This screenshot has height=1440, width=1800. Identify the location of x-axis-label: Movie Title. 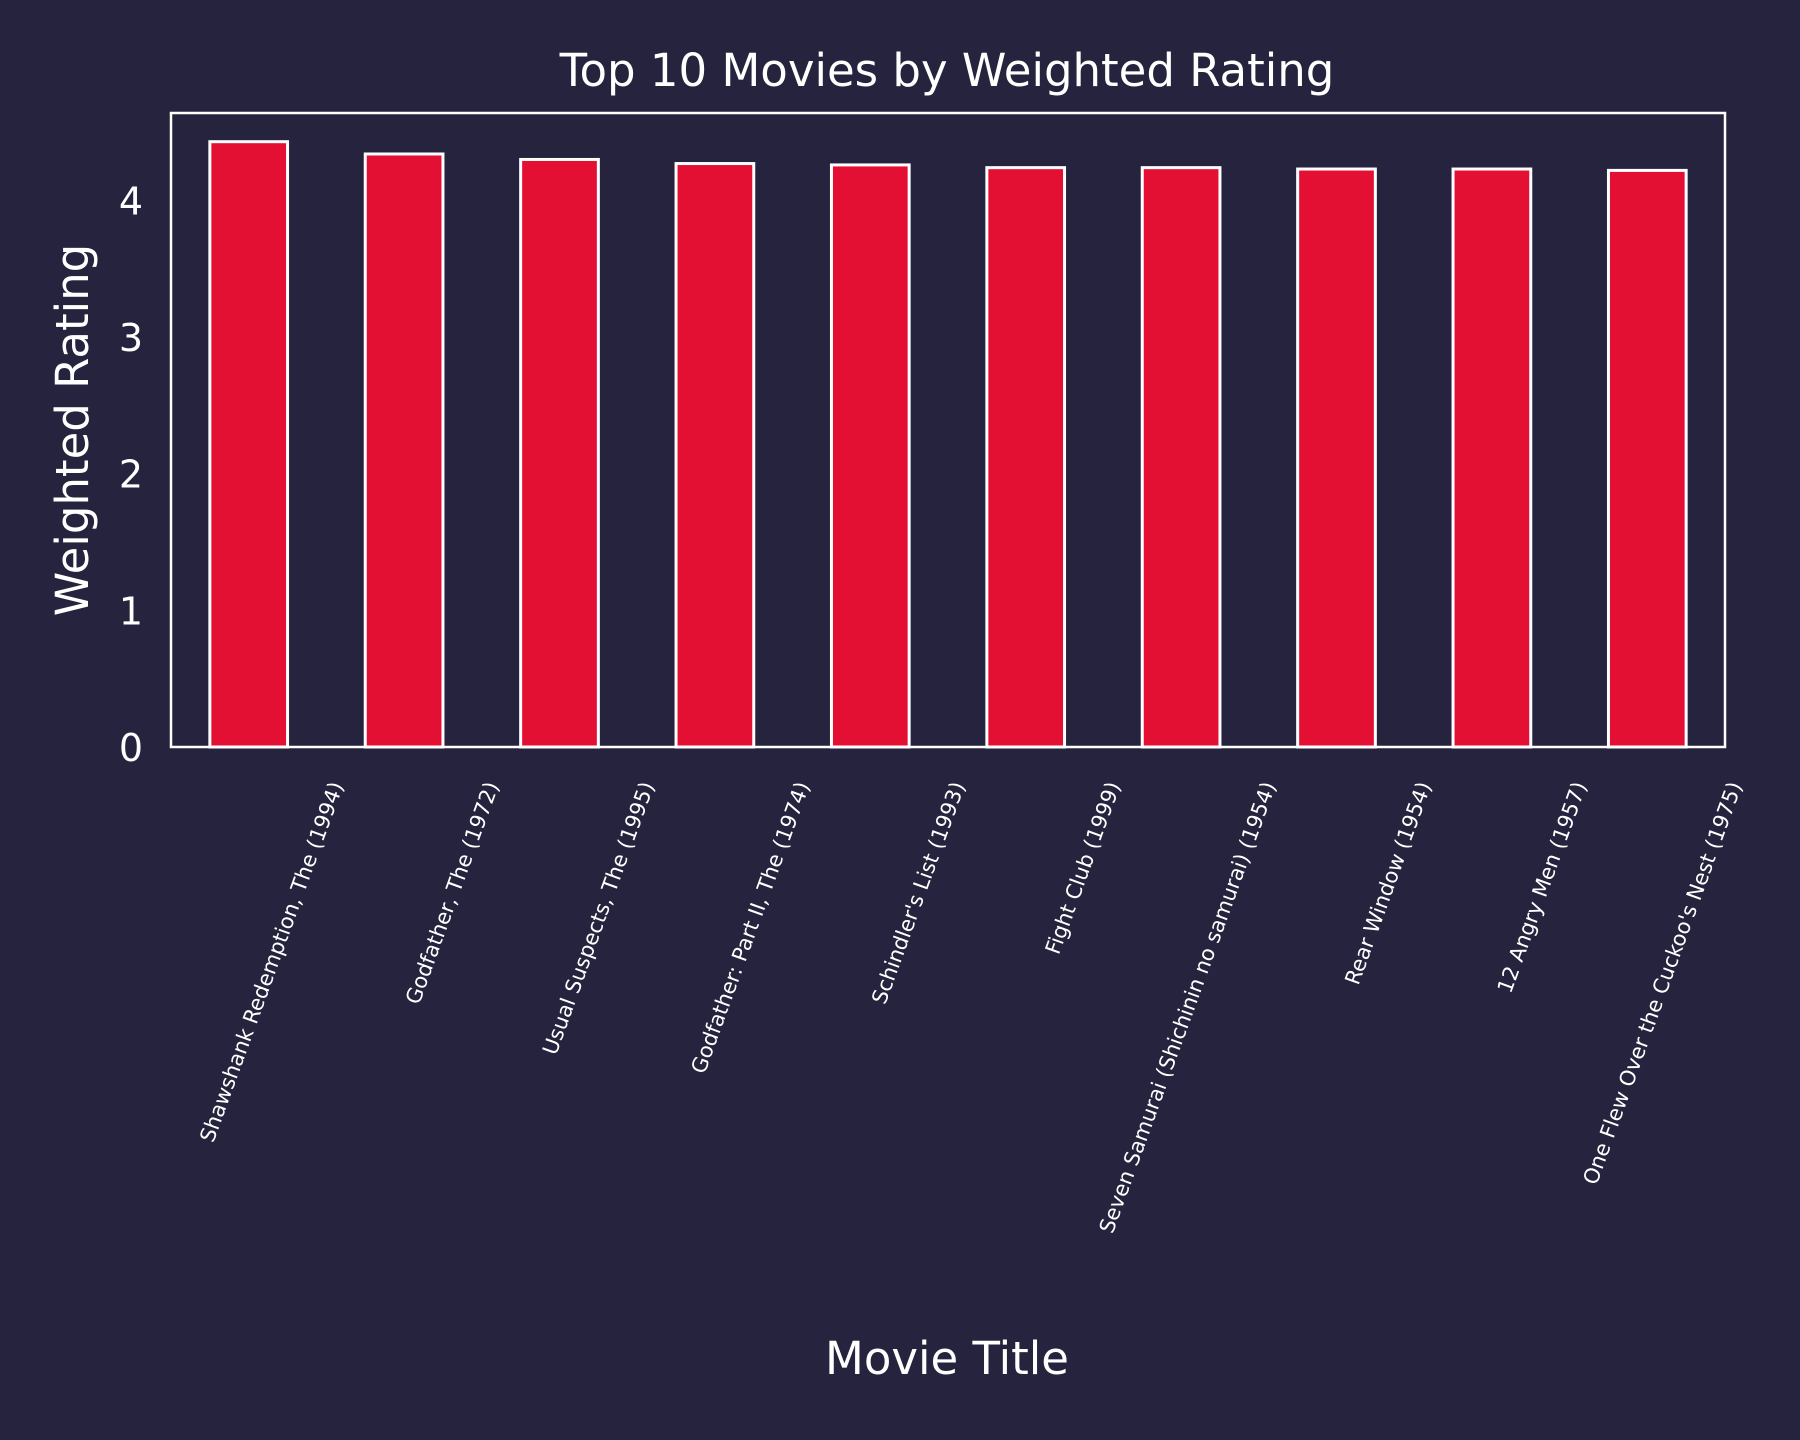
(947, 1358).